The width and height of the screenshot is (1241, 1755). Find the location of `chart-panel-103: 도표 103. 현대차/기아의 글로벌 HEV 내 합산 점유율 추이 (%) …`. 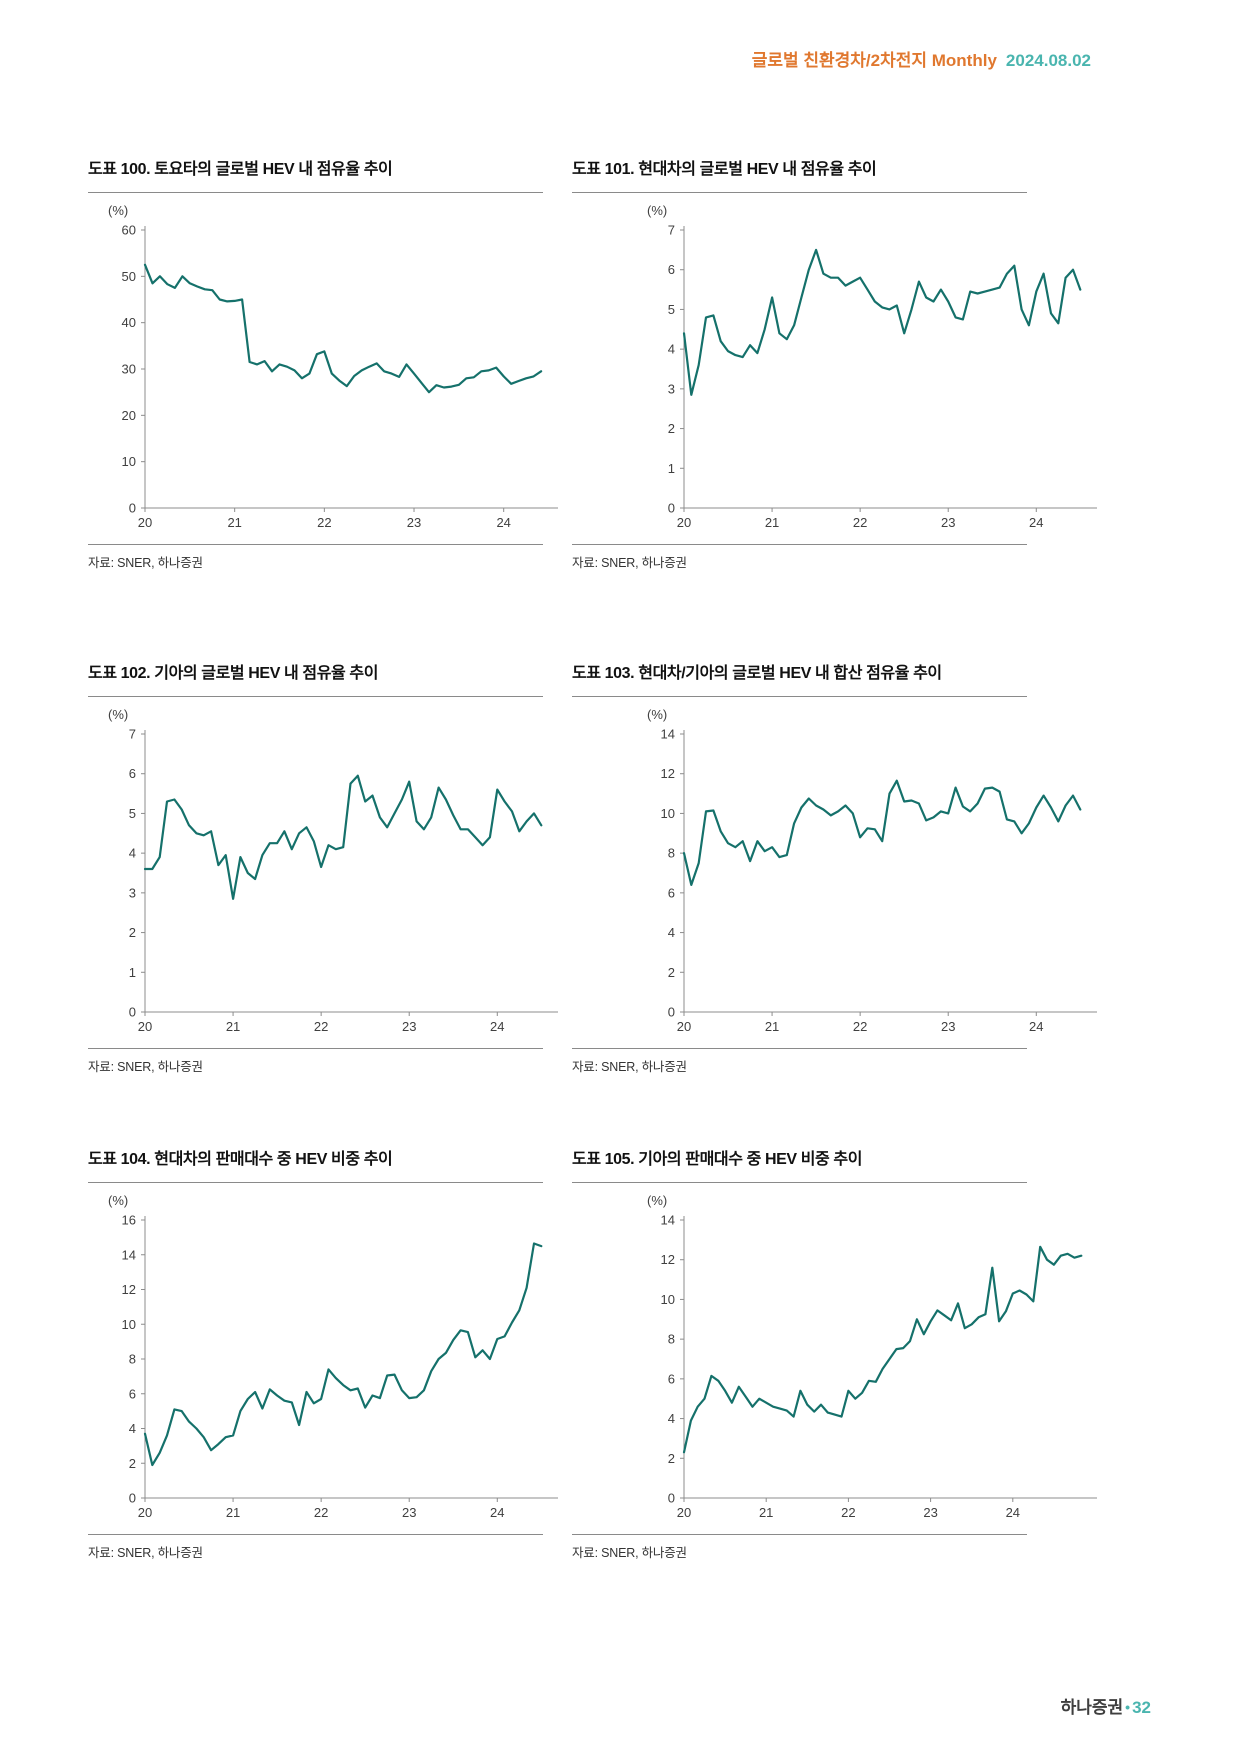

chart-panel-103: 도표 103. 현대차/기아의 글로벌 HEV 내 합산 점유율 추이 (%) … is located at coordinates (834, 869).